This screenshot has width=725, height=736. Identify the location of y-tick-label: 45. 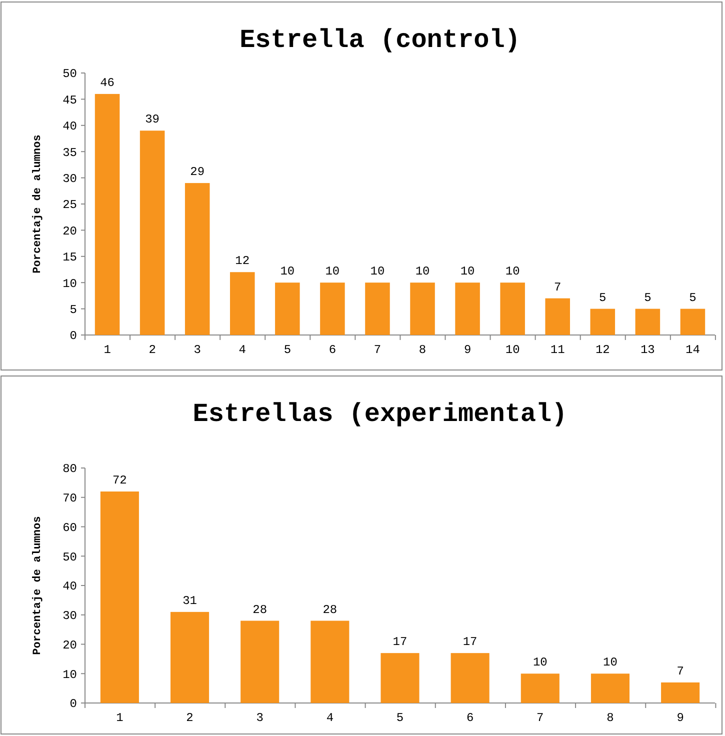
(69, 100).